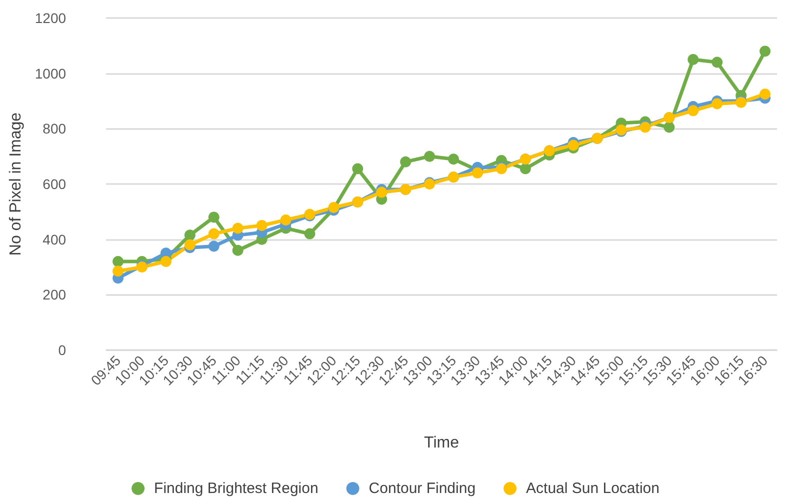 This screenshot has height=503, width=791. What do you see at coordinates (16, 184) in the screenshot?
I see `y-axis-title: No of Pixel in Image` at bounding box center [16, 184].